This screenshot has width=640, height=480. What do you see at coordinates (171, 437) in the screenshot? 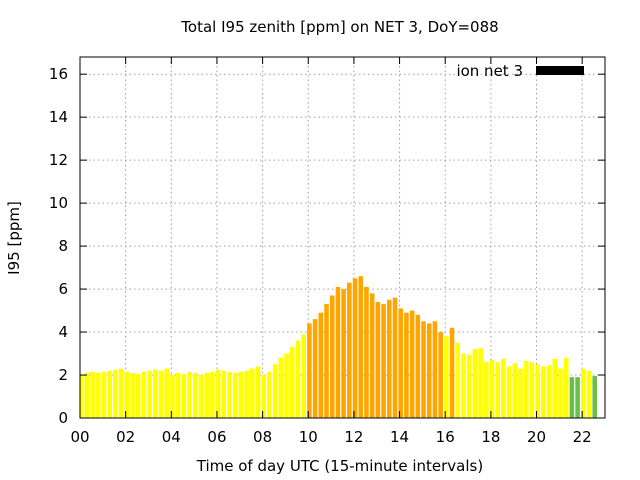
I see `x-tick-label: 04` at bounding box center [171, 437].